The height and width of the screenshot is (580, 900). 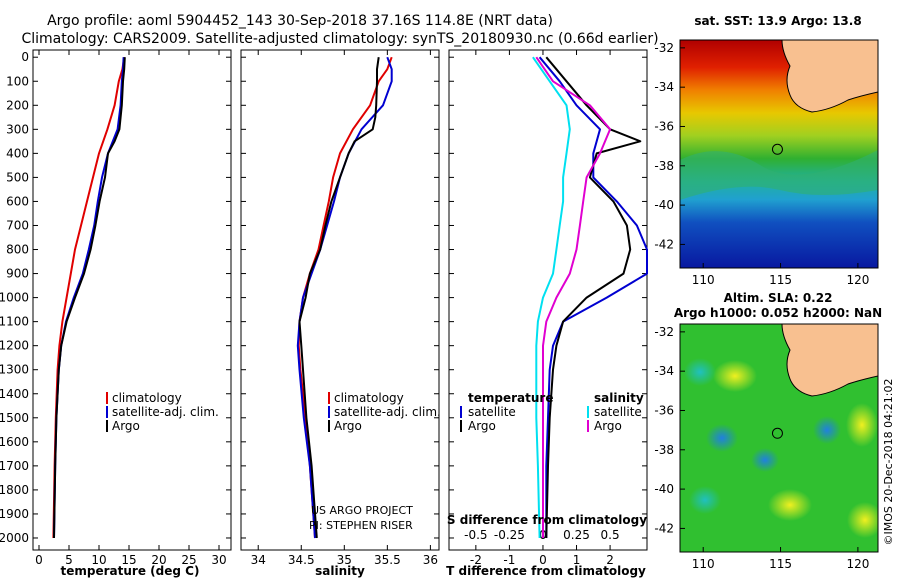 I want to click on legend-climatology-label: climatology, so click(x=369, y=398).